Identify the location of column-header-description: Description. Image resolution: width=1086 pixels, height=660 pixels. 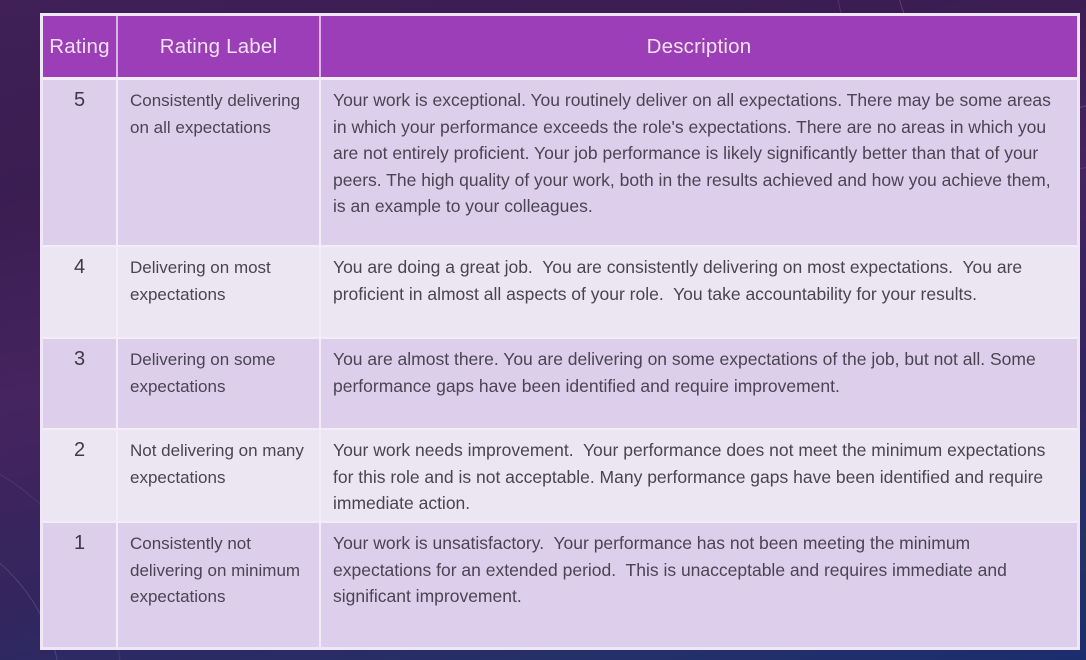
(699, 46).